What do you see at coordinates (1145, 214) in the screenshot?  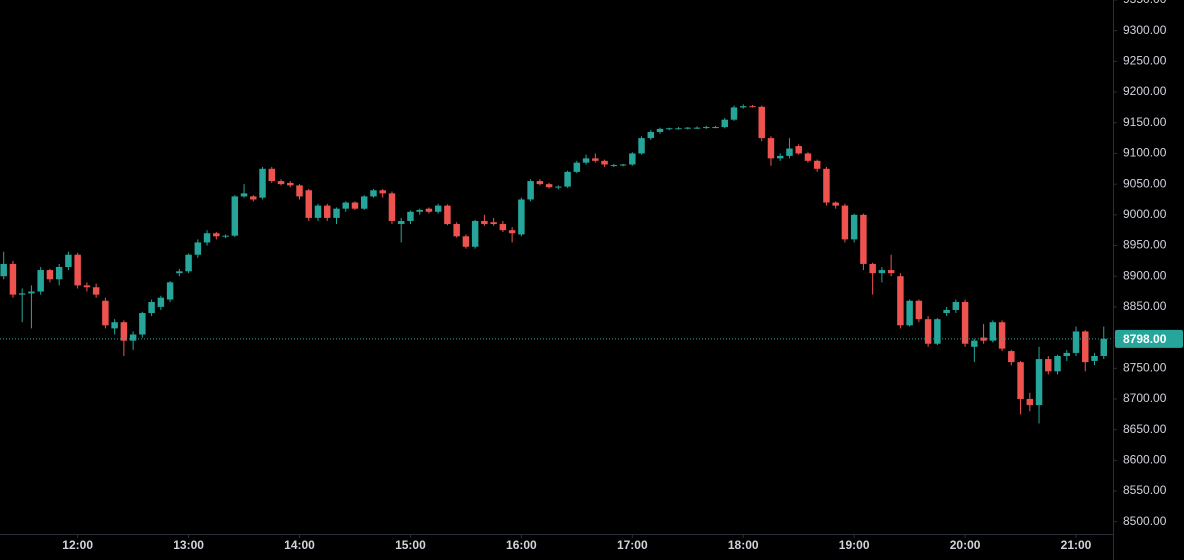 I see `y-tick-label: 9000.00` at bounding box center [1145, 214].